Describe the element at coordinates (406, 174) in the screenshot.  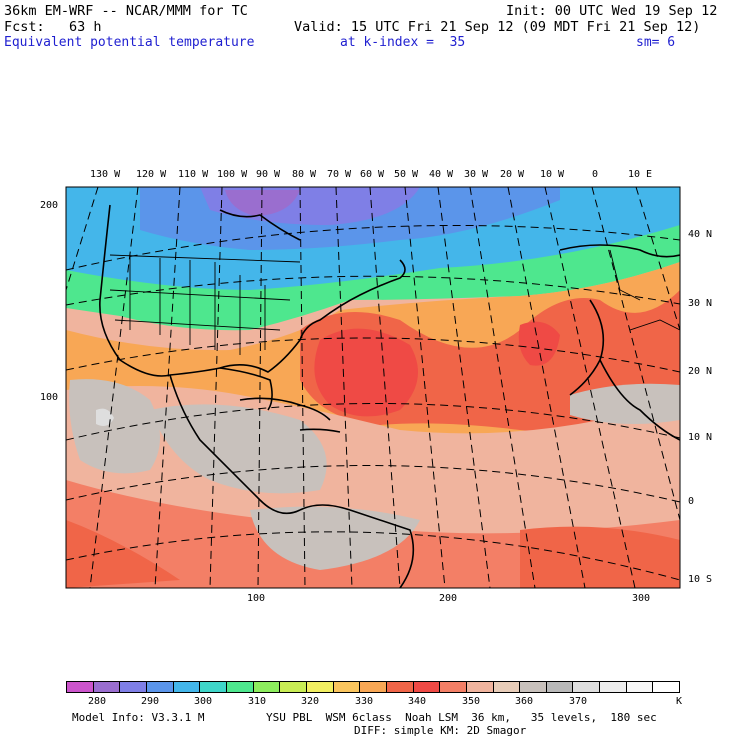
I see `lon-label: 50 W` at that location.